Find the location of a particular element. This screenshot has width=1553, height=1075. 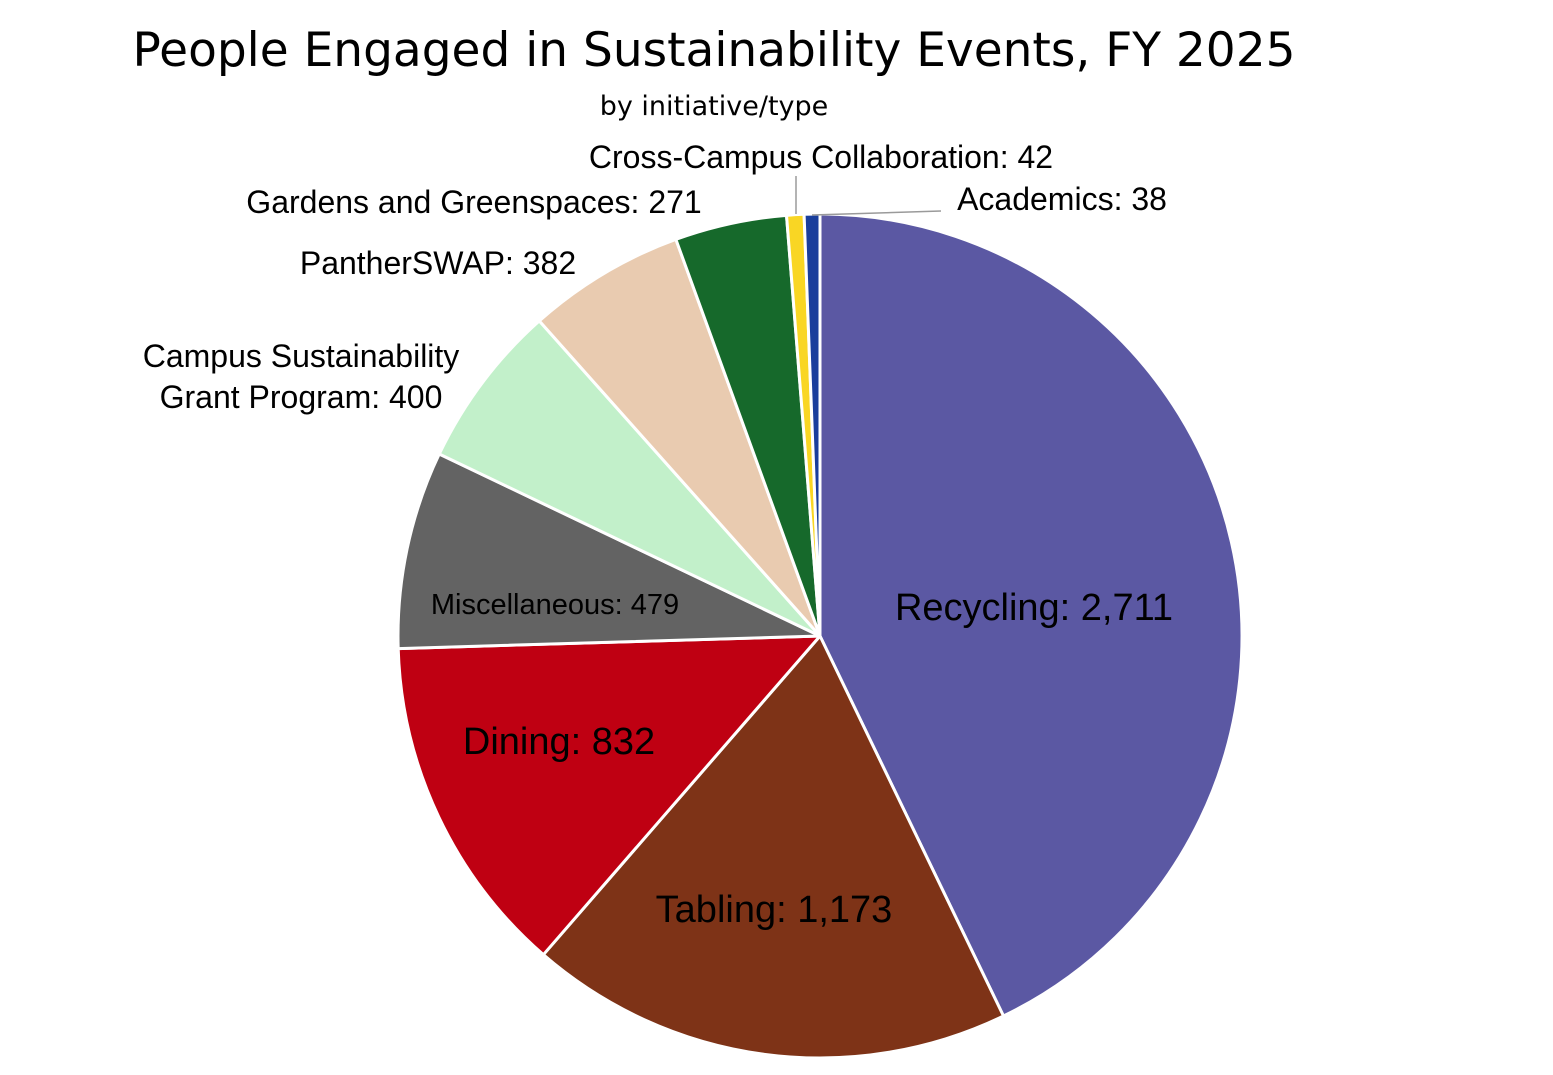

slice-label-academics: Academics: 38 is located at coordinates (1062, 199).